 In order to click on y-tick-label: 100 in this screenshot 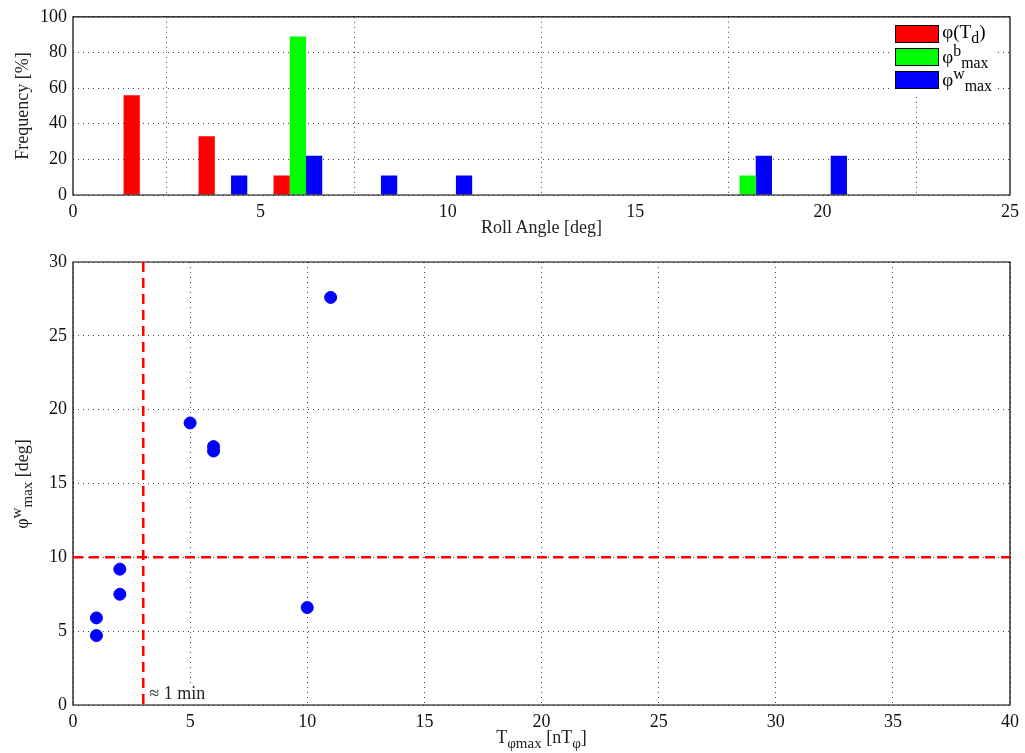, I will do `click(53, 15)`.